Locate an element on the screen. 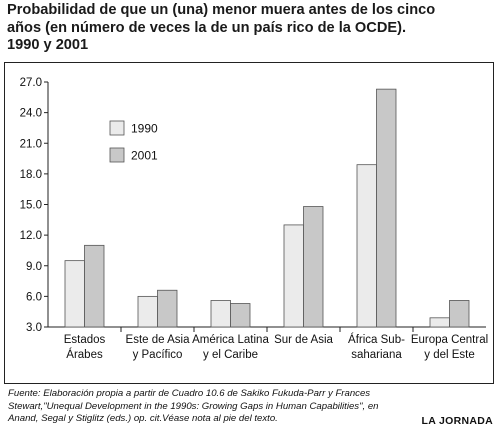 The image size is (500, 431). x-tick-label: Estados is located at coordinates (85, 340).